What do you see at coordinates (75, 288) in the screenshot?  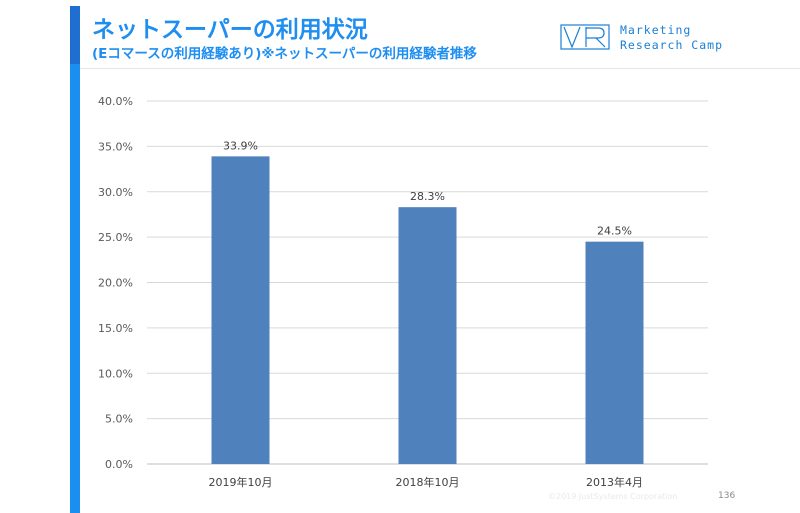 I see `side-accent-bar` at bounding box center [75, 288].